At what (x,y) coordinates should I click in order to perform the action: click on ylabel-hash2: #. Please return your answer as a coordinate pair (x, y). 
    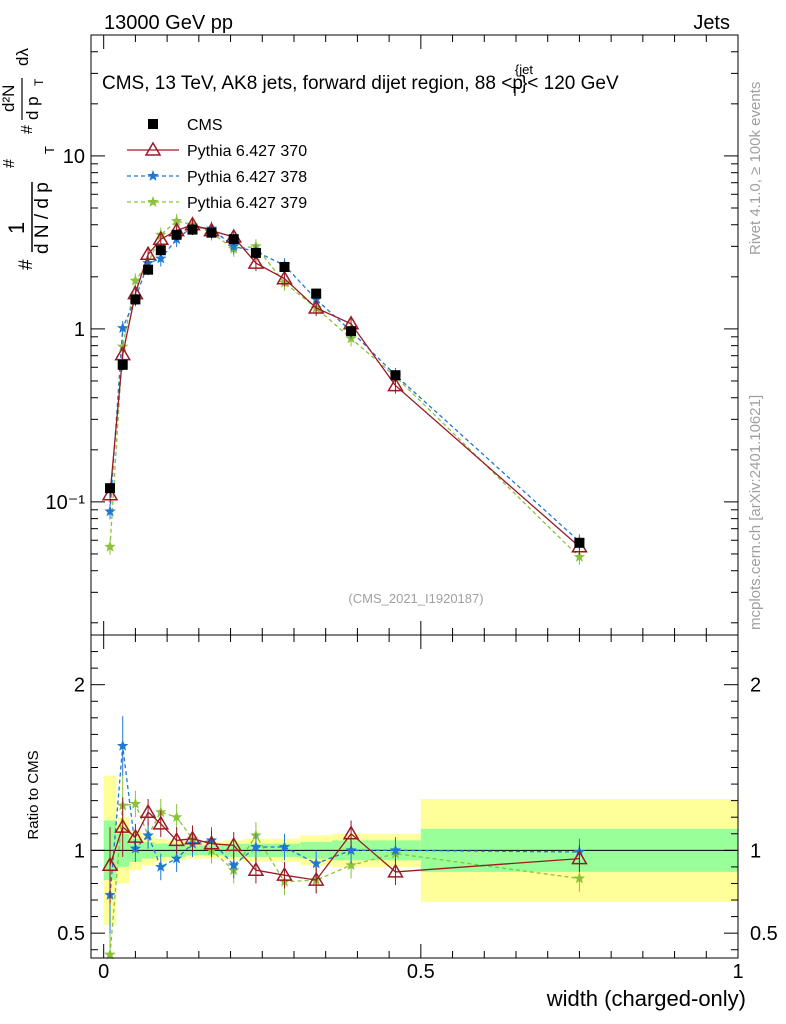
    Looking at the image, I should click on (9, 163).